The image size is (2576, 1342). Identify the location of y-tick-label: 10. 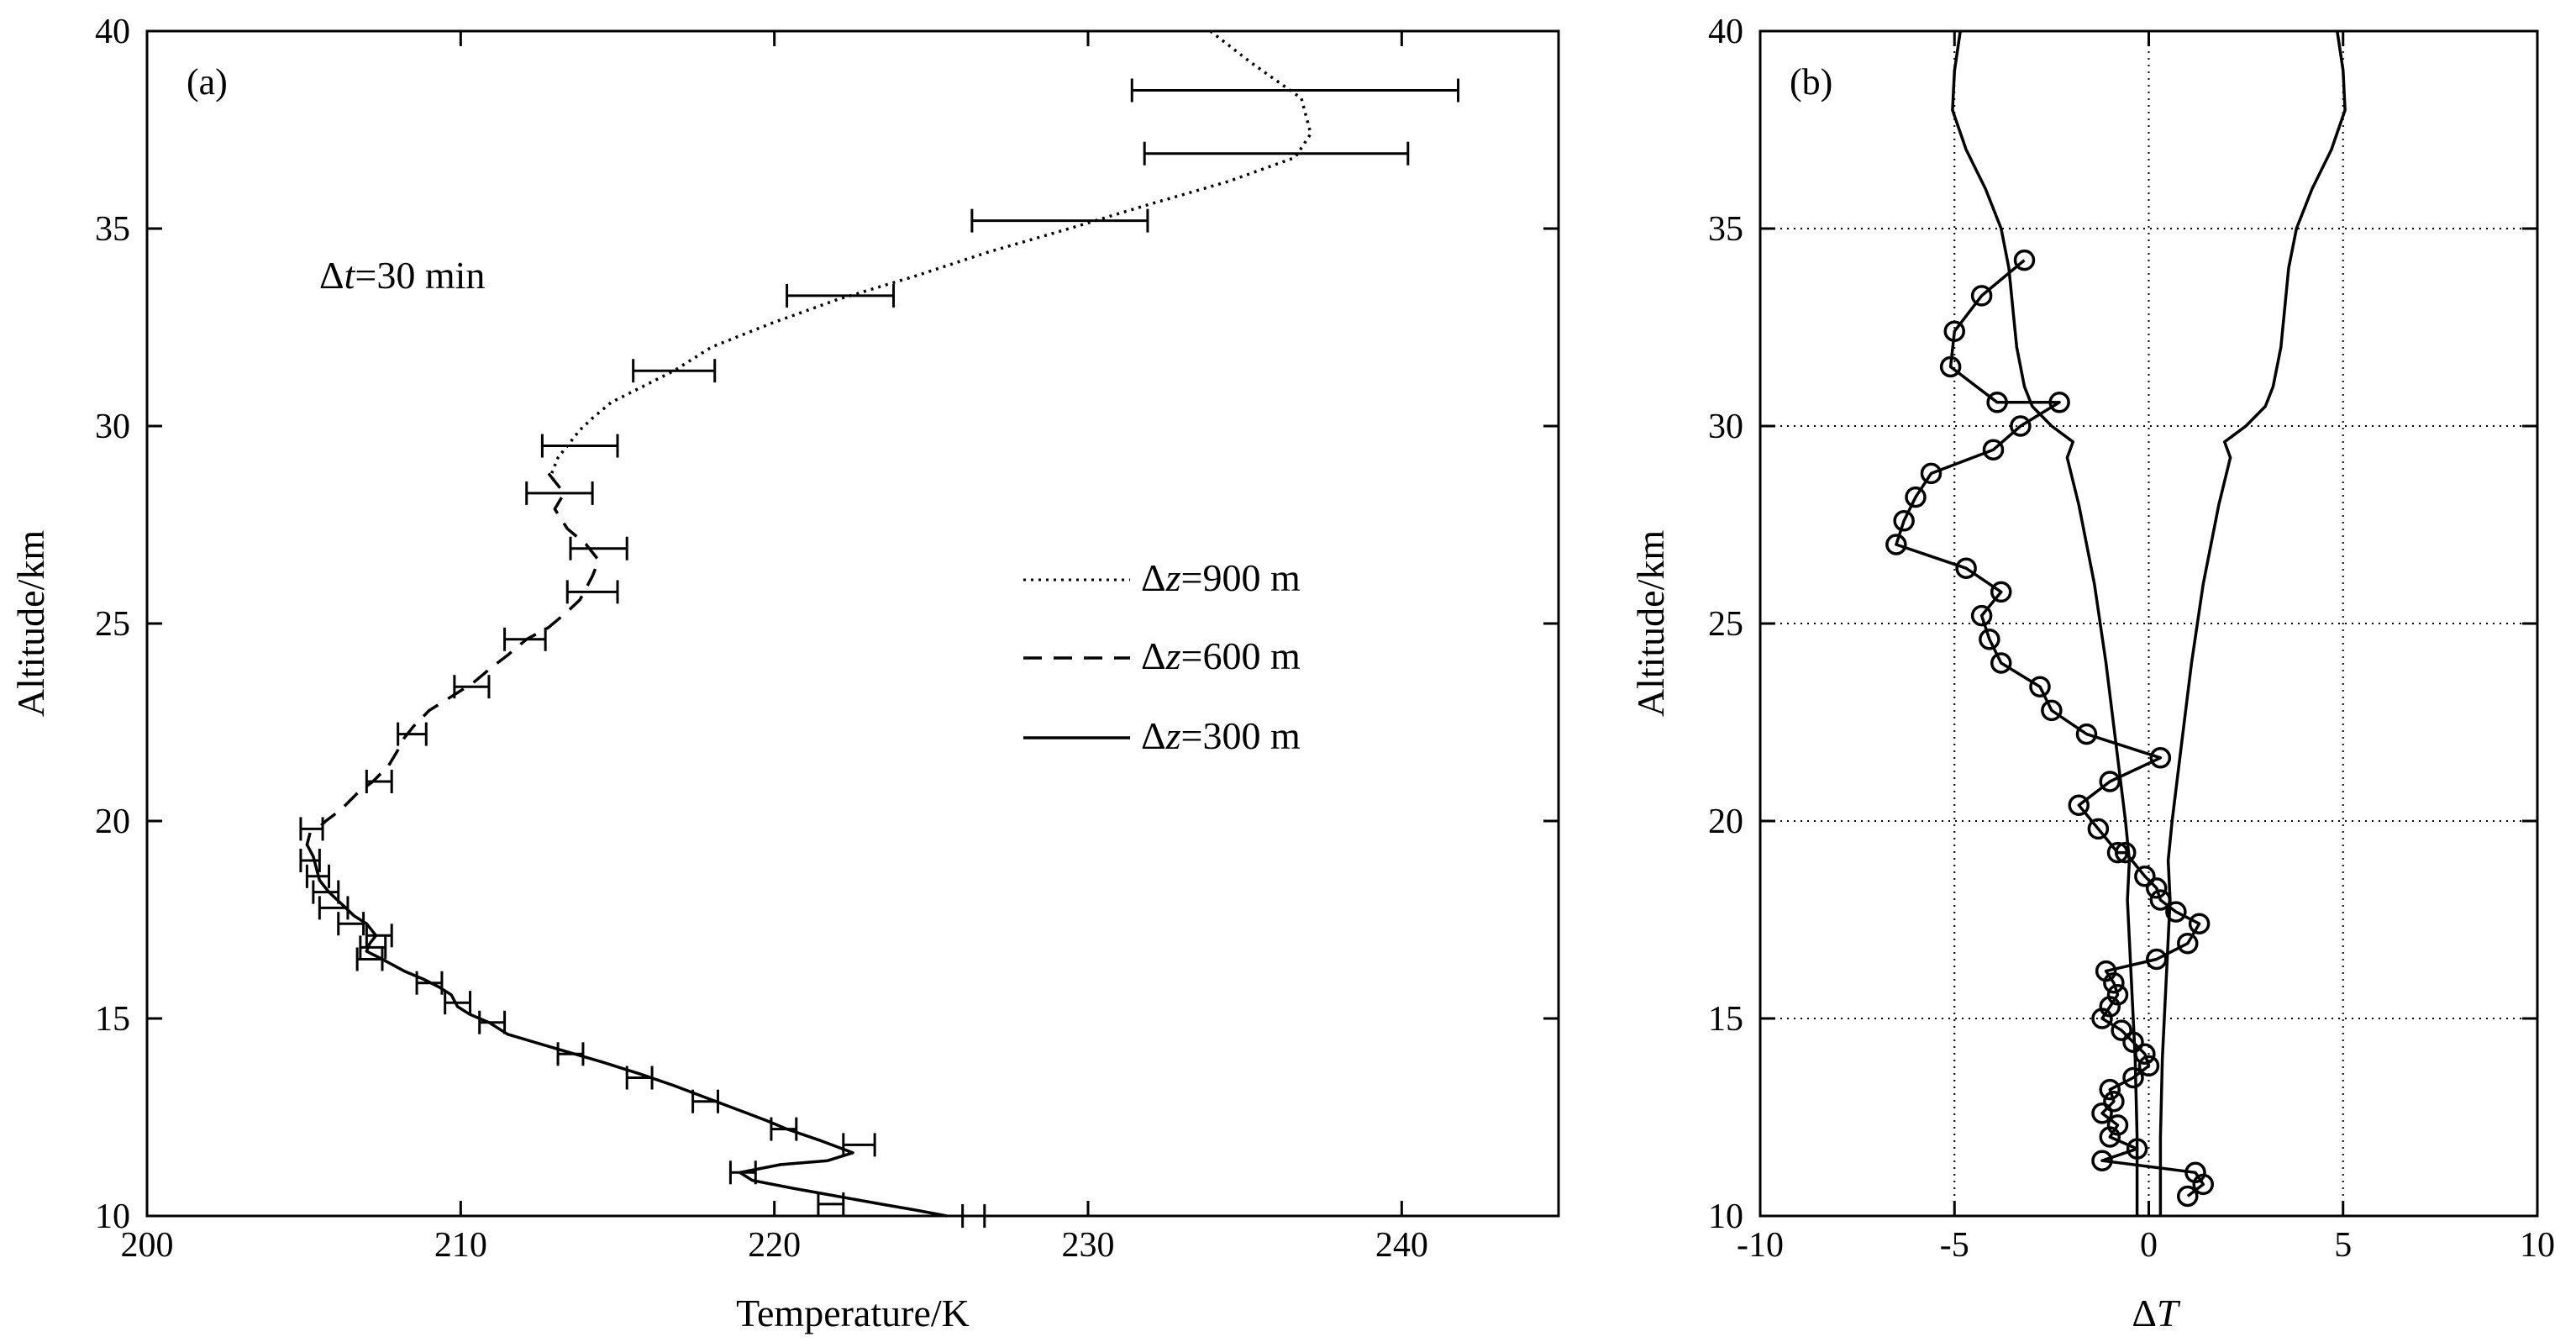
(112, 1216).